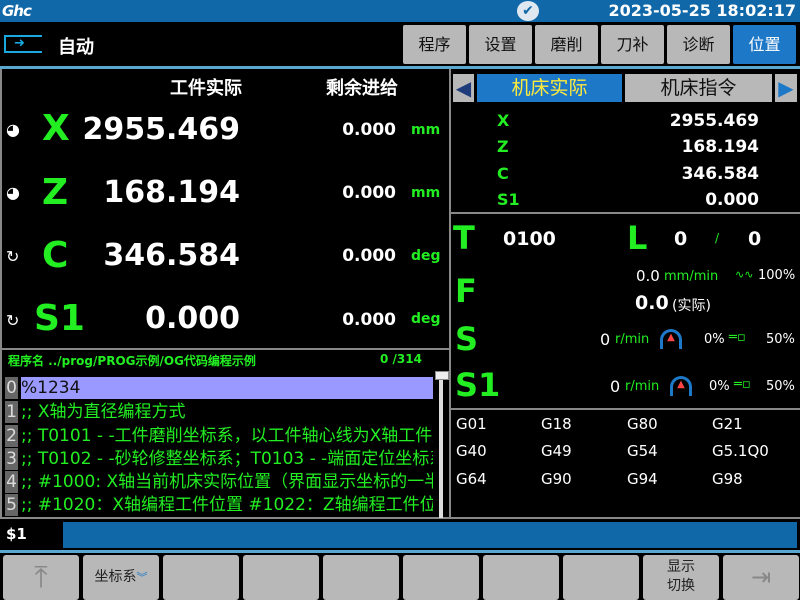 Image resolution: width=800 pixels, height=600 pixels. What do you see at coordinates (727, 479) in the screenshot?
I see `gcode: G98` at bounding box center [727, 479].